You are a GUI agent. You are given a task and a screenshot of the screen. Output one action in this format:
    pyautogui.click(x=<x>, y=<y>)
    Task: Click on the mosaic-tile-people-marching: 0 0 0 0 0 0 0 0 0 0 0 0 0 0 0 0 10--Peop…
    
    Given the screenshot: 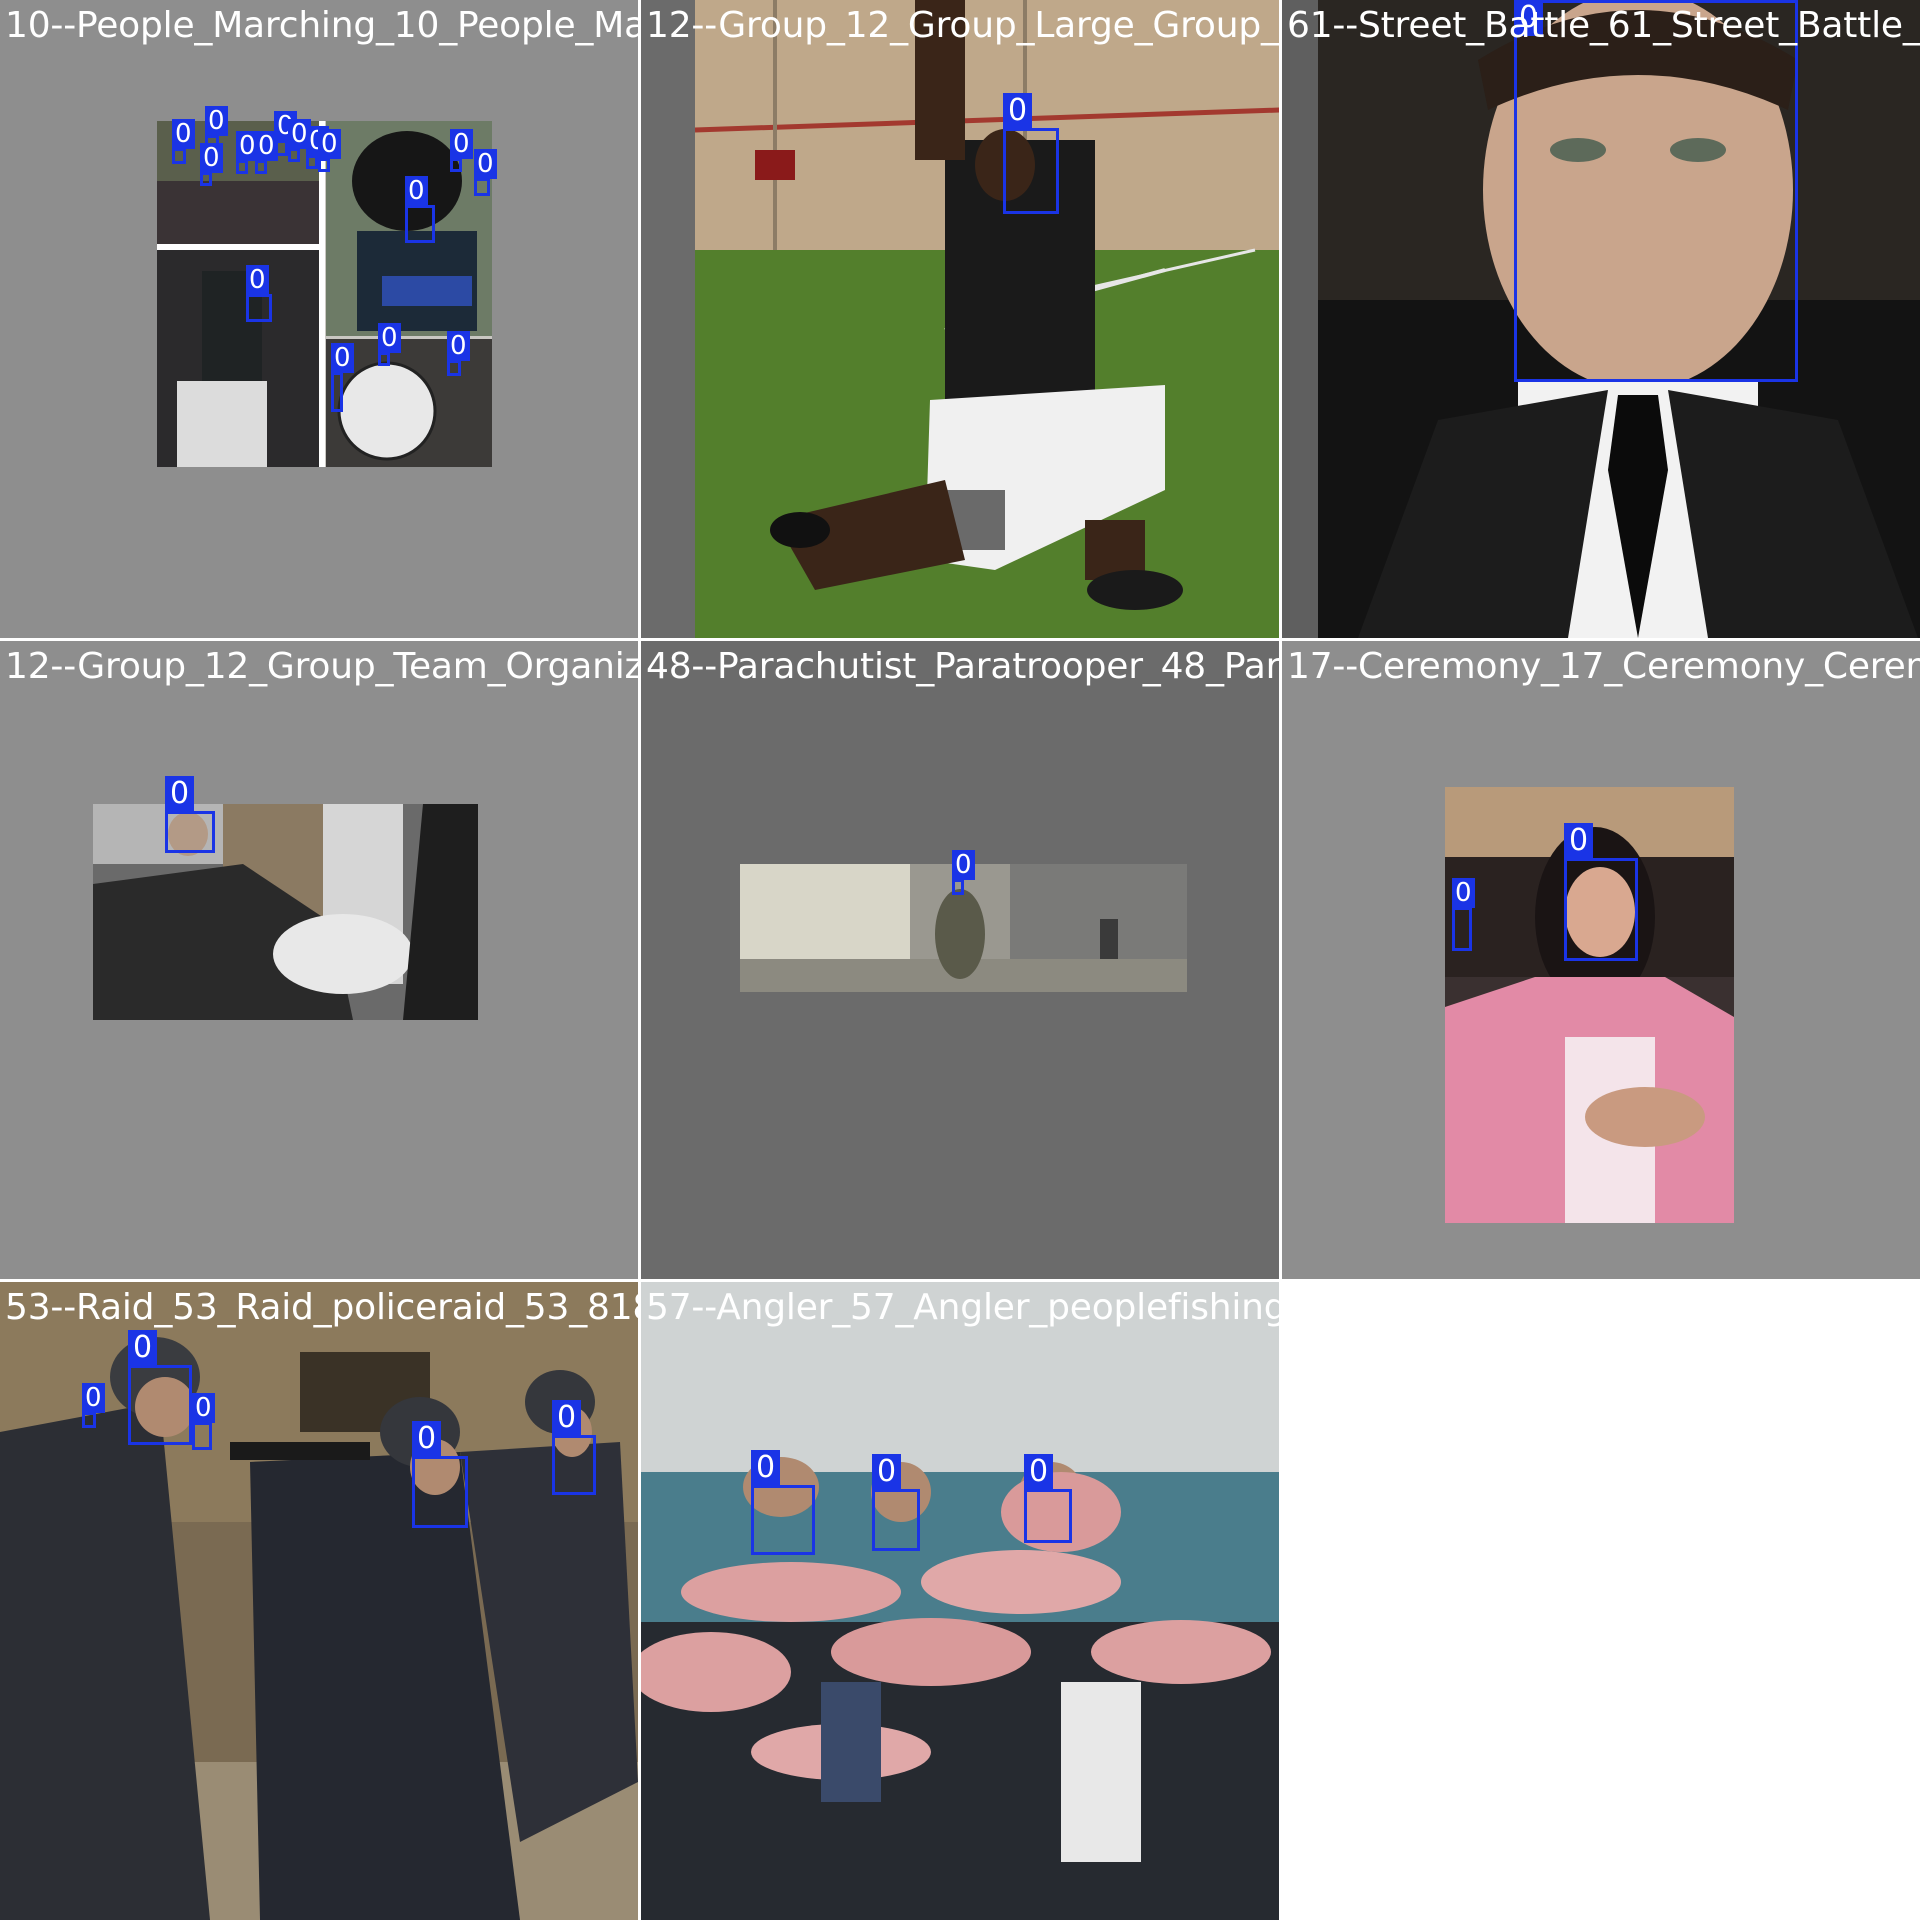 What is the action you would take?
    pyautogui.click(x=319, y=319)
    